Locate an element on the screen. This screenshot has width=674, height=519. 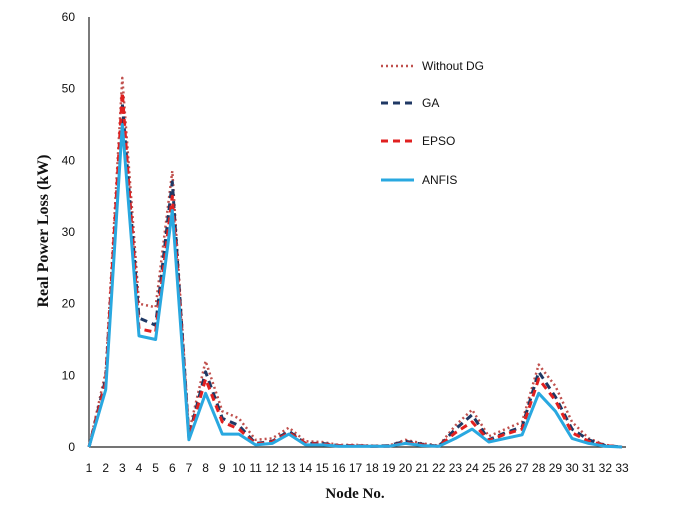
x-tick-label: 26 is located at coordinates (506, 468).